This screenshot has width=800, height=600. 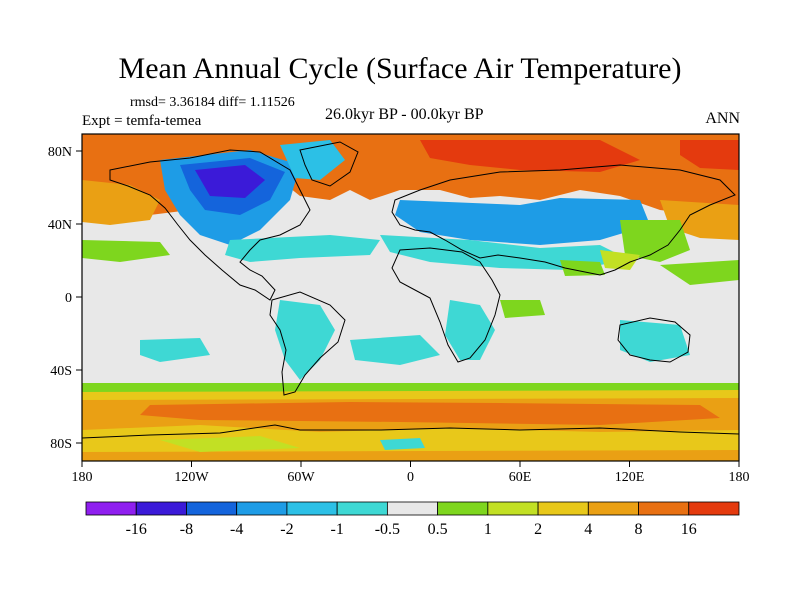 What do you see at coordinates (212, 102) in the screenshot?
I see `stats-line: rmsd= 3.36184 diff= 1.11526` at bounding box center [212, 102].